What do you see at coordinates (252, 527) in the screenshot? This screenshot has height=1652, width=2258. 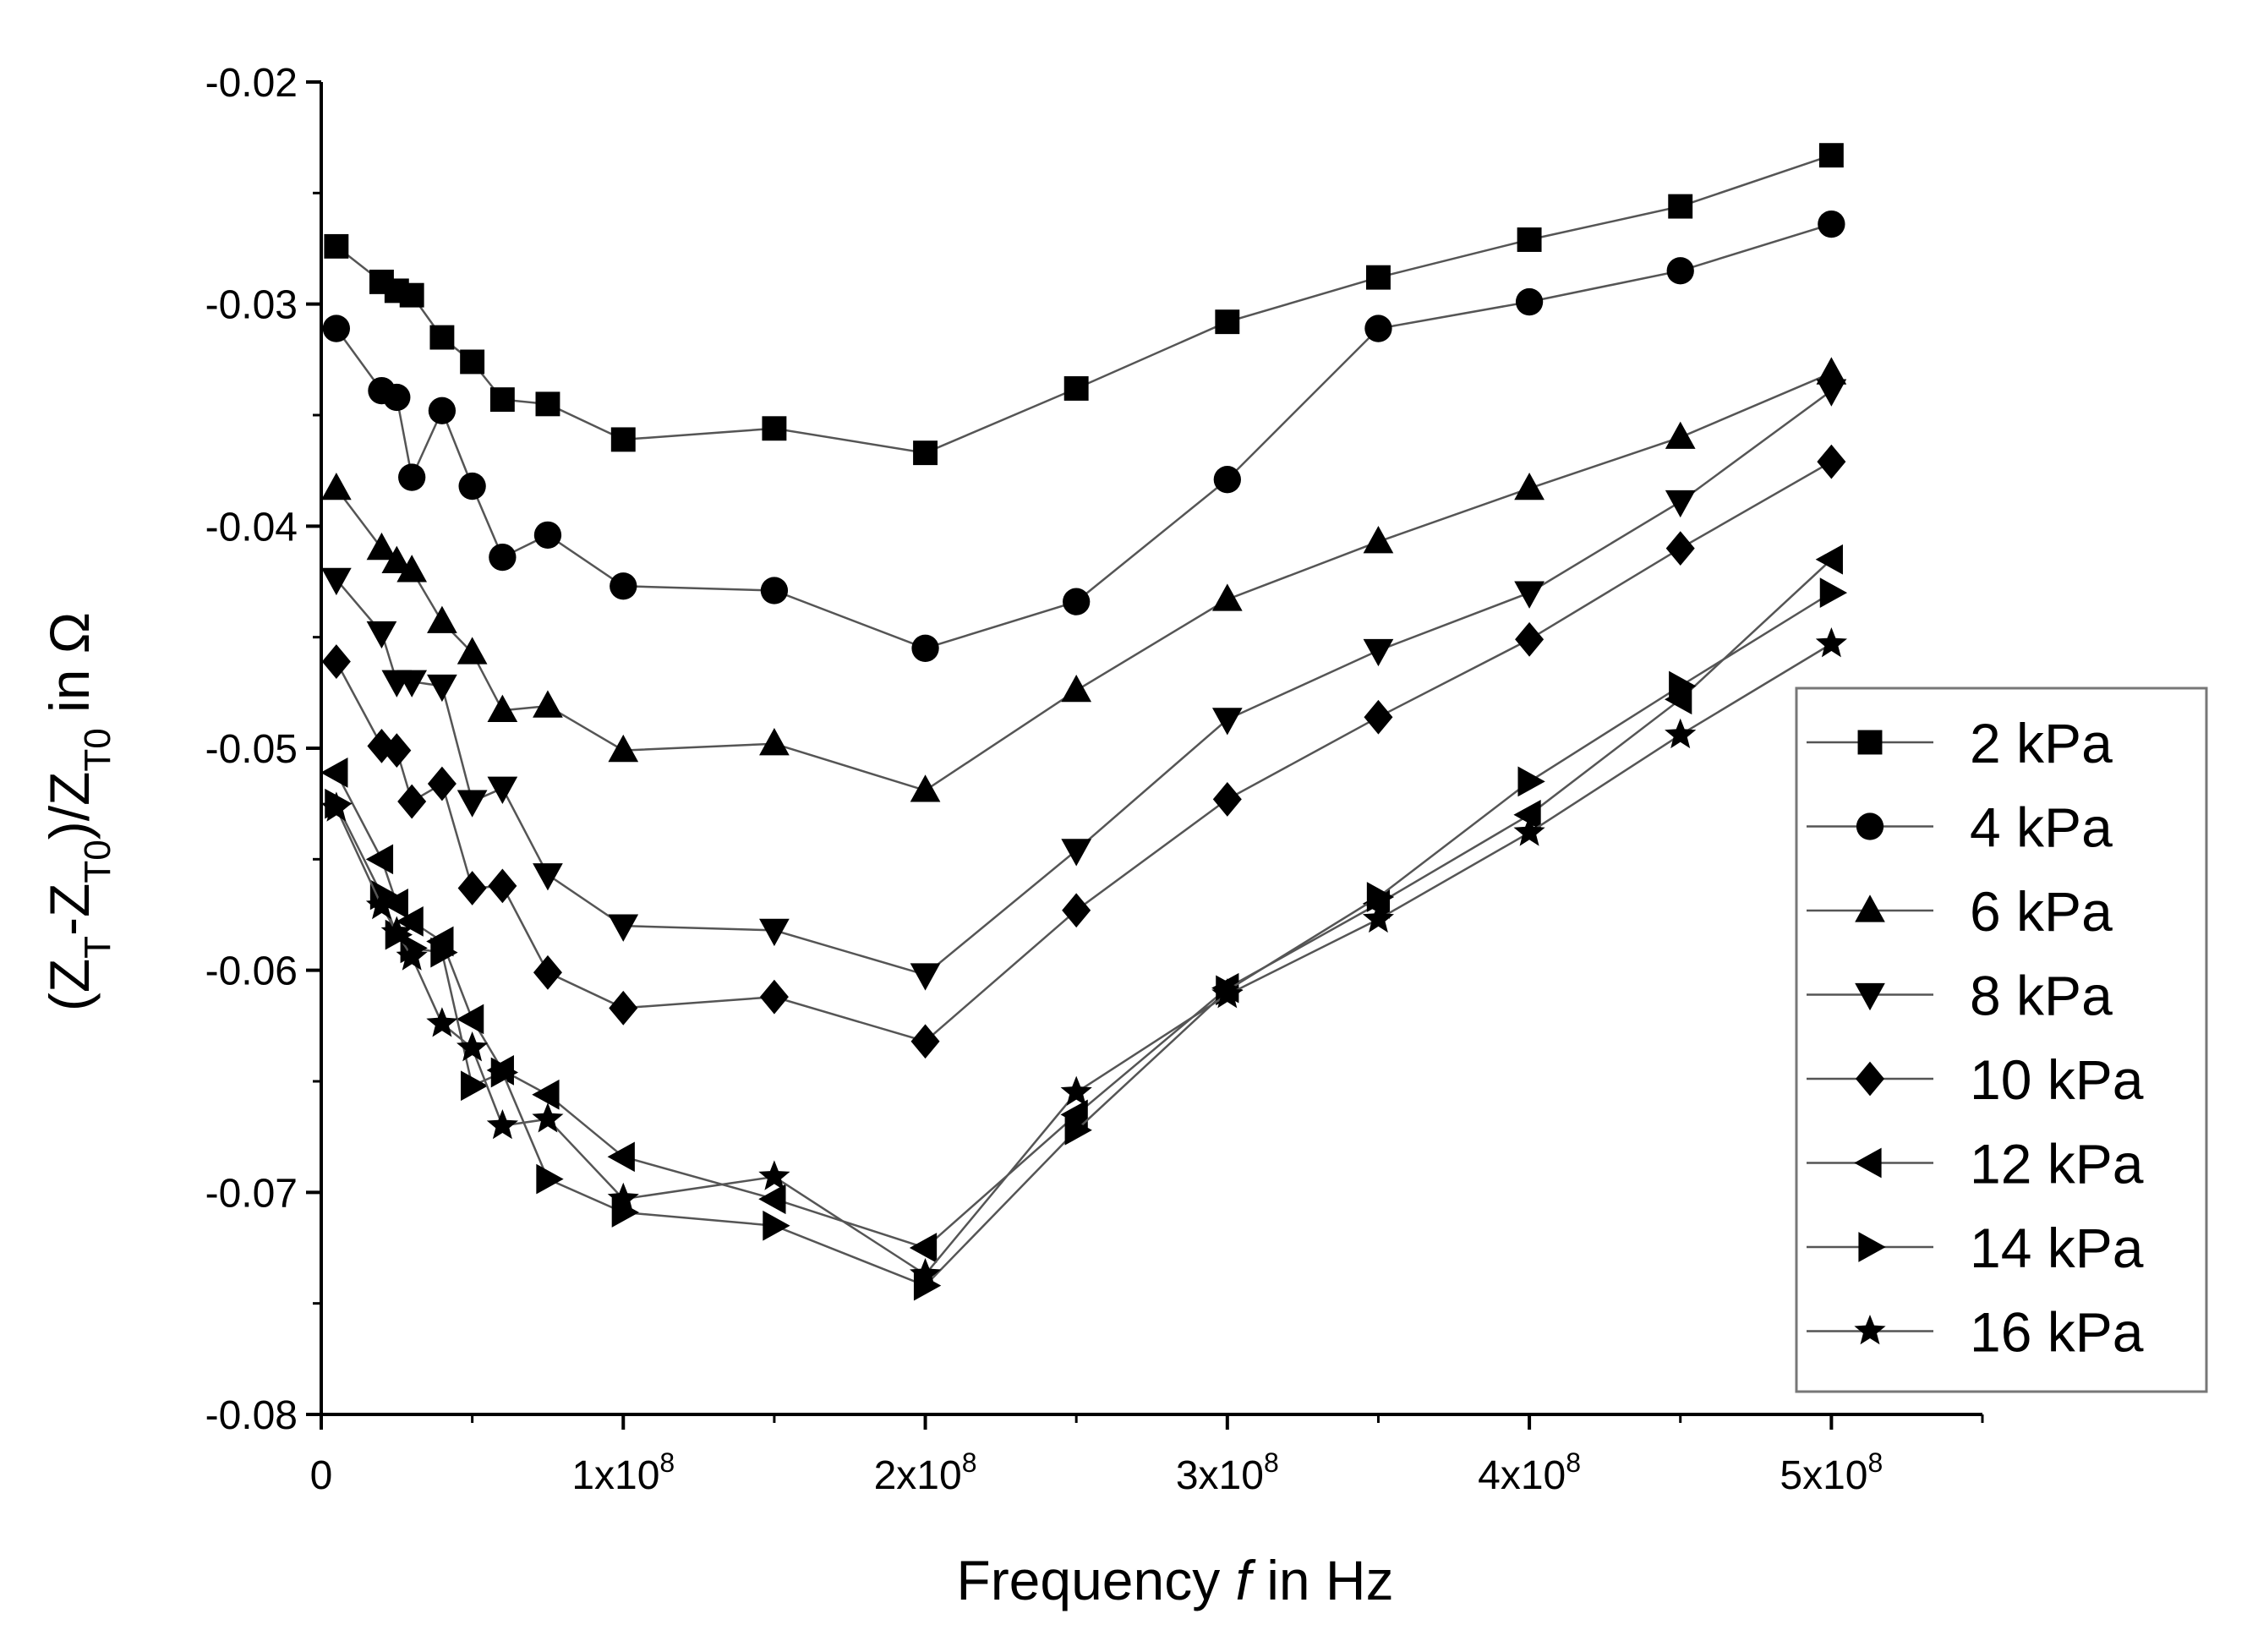 I see `y-tick-label: -0.04` at bounding box center [252, 527].